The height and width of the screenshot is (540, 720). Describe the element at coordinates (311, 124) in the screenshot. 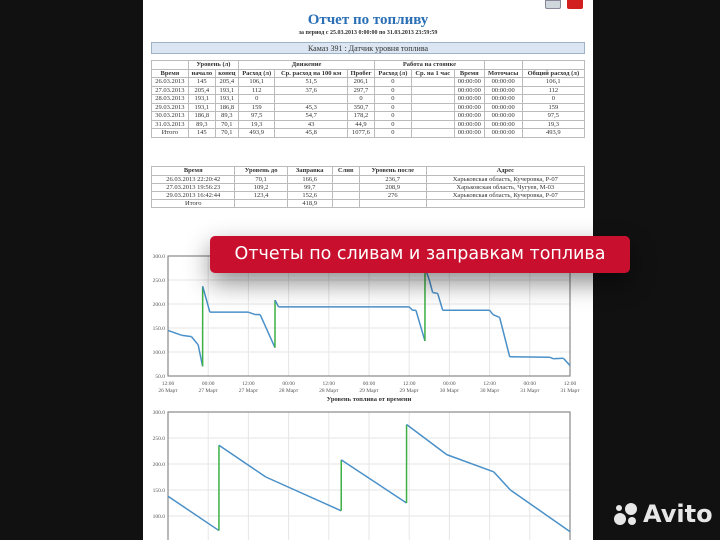

I see `table-cell: 43` at that location.